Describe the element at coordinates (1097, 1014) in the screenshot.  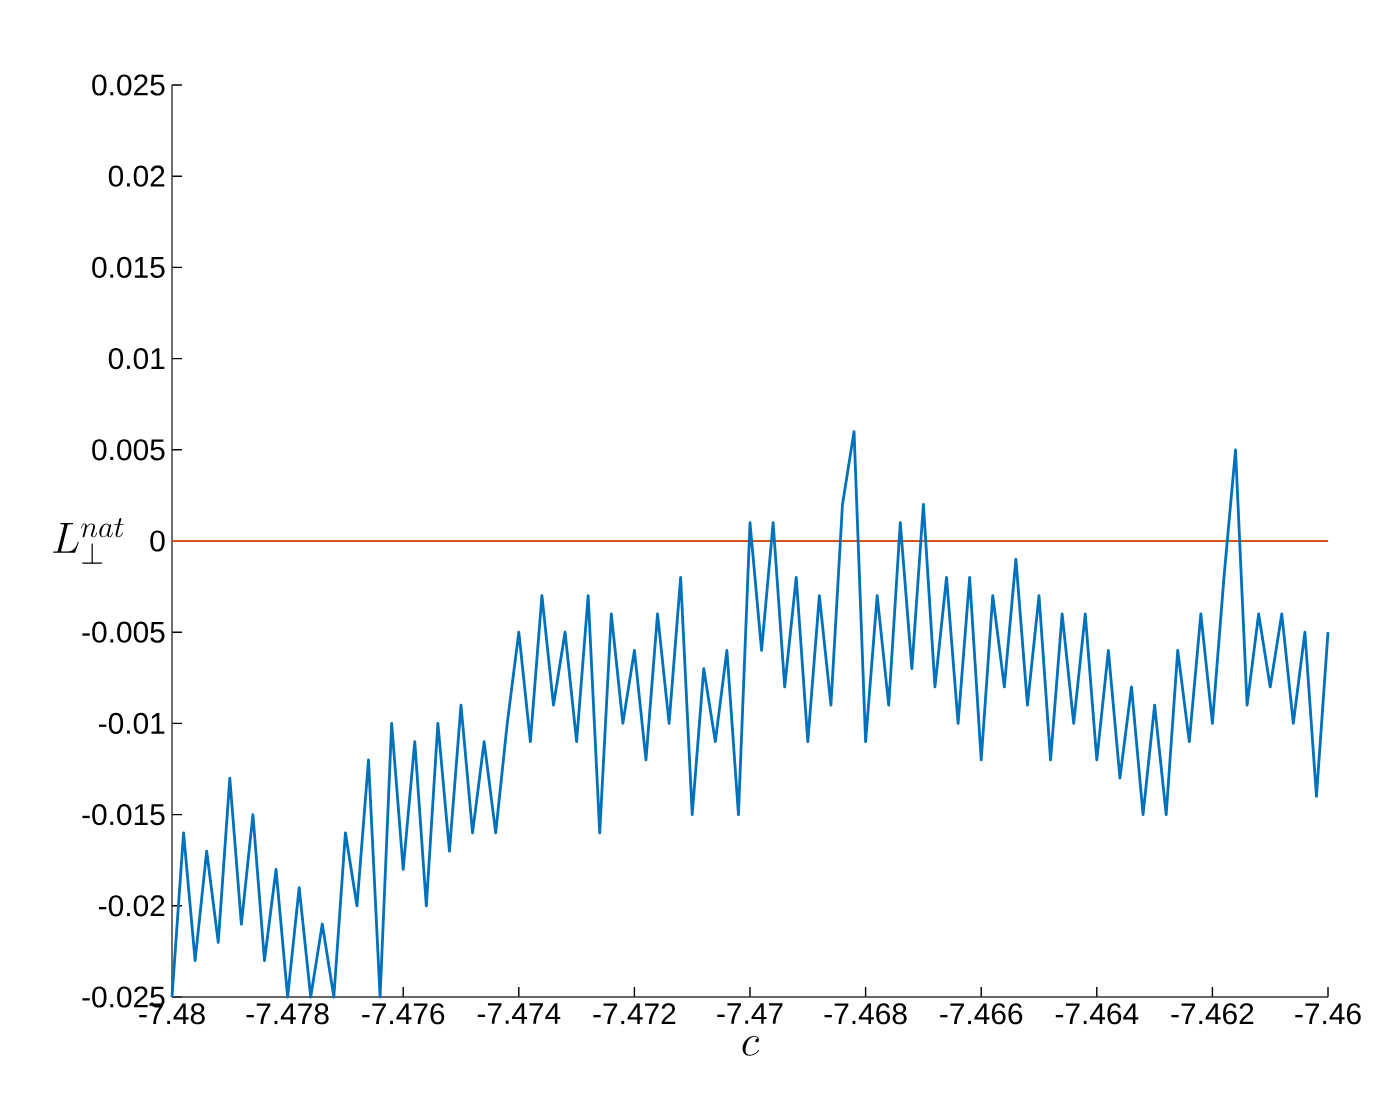
I see `x-tick-label: -7.464` at that location.